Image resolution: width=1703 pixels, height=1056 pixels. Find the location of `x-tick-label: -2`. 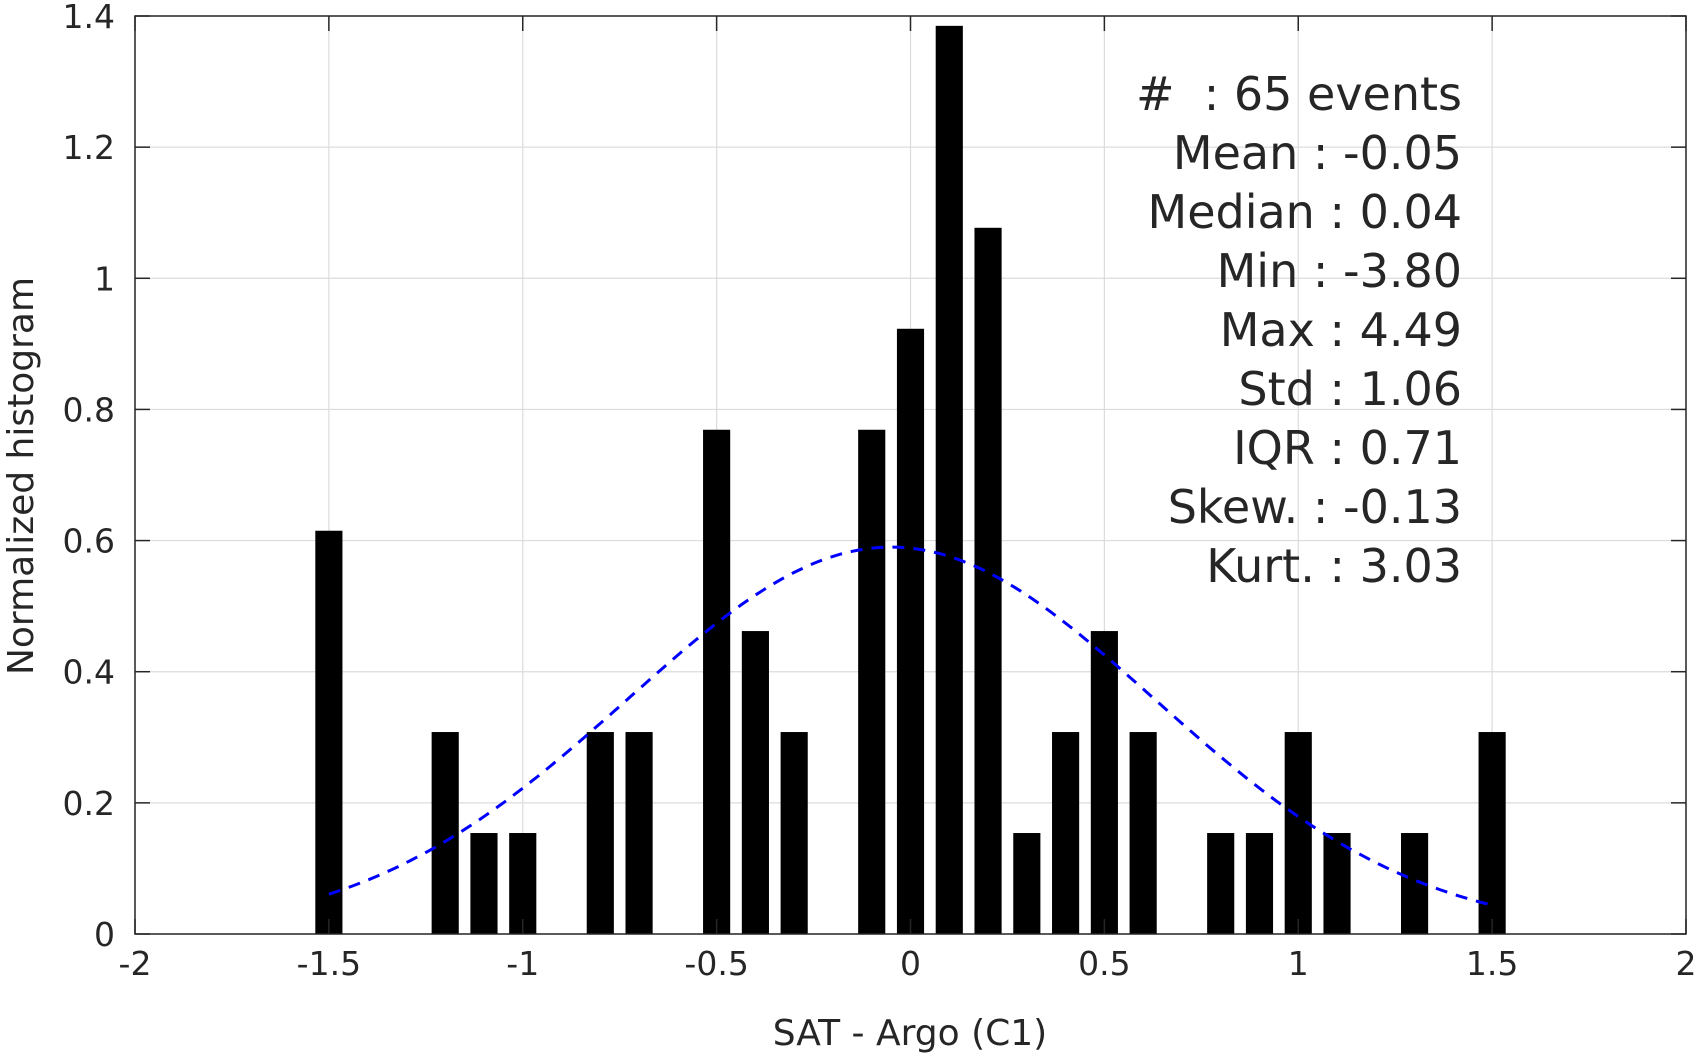

x-tick-label: -2 is located at coordinates (135, 963).